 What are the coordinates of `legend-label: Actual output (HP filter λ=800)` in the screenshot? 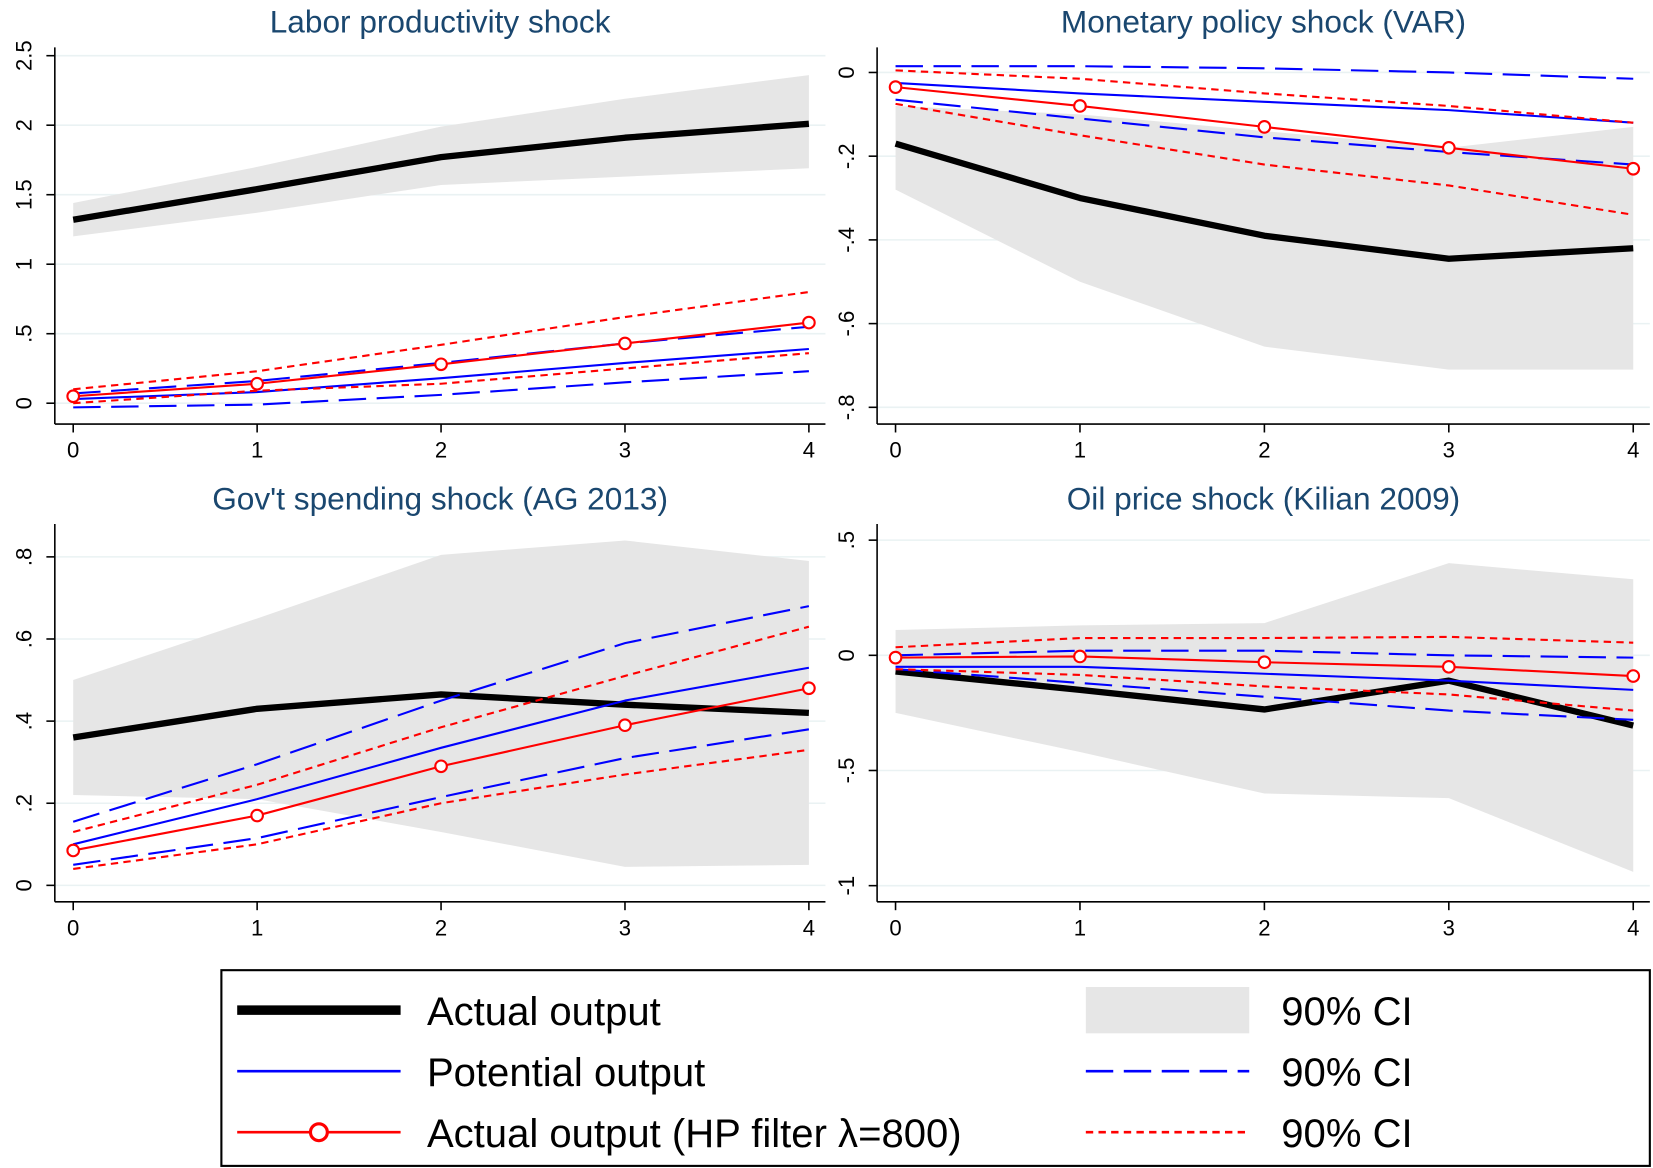 It's located at (694, 1134).